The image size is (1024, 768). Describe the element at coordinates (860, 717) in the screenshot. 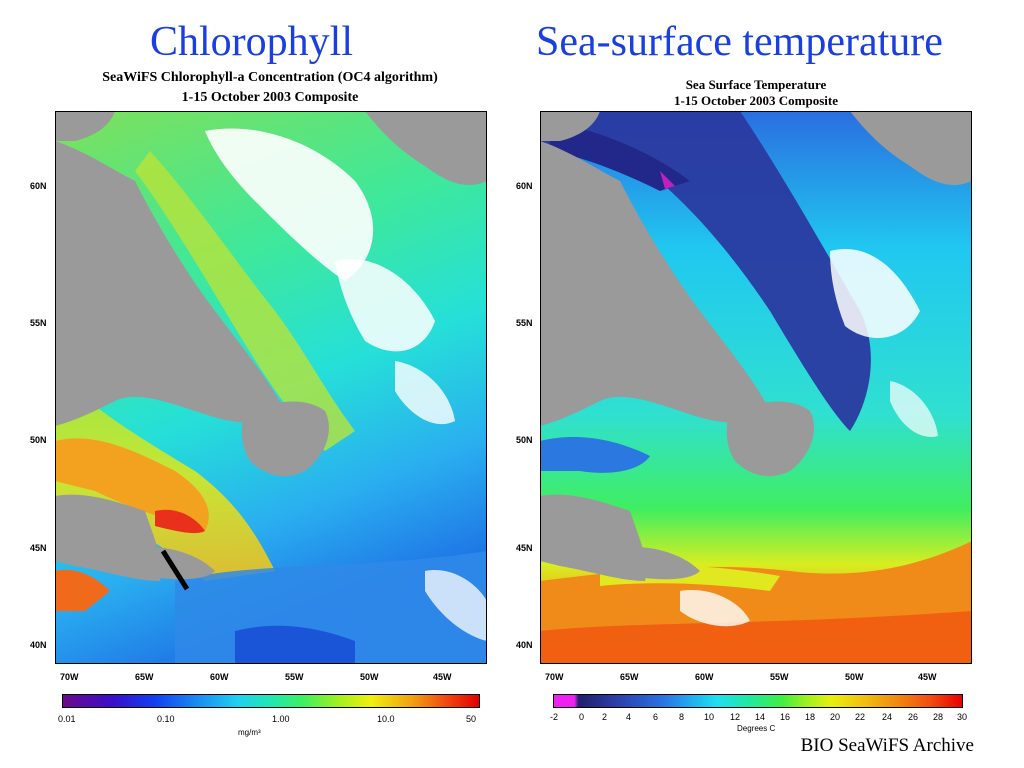

I see `sst-colorbar-tick: 22` at that location.